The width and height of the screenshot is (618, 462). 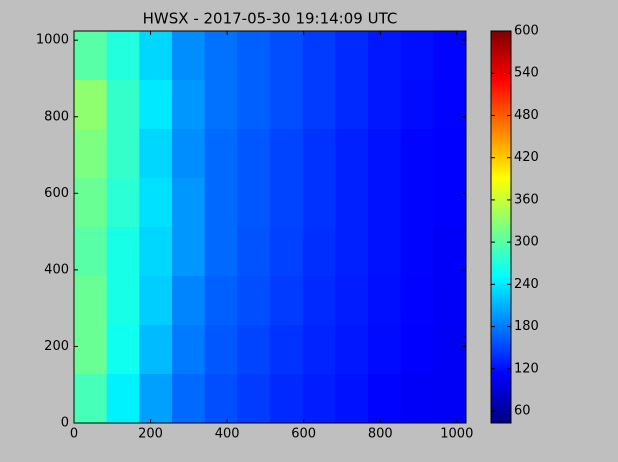 What do you see at coordinates (74, 434) in the screenshot?
I see `x-tick-label: 0` at bounding box center [74, 434].